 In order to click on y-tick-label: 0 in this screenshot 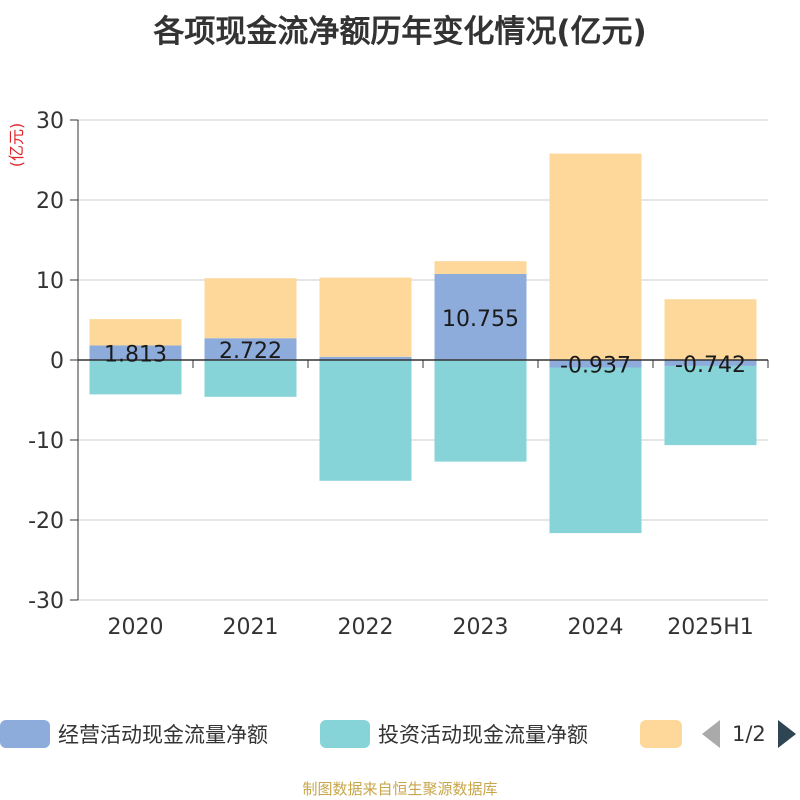, I will do `click(57, 361)`.